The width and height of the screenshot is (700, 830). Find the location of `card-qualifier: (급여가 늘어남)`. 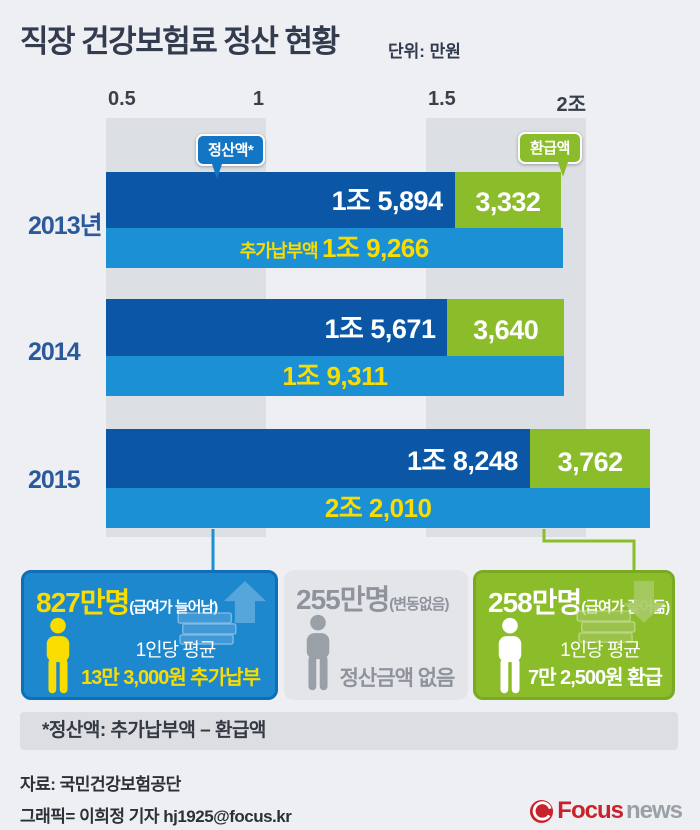

card-qualifier: (급여가 늘어남) is located at coordinates (173, 607).